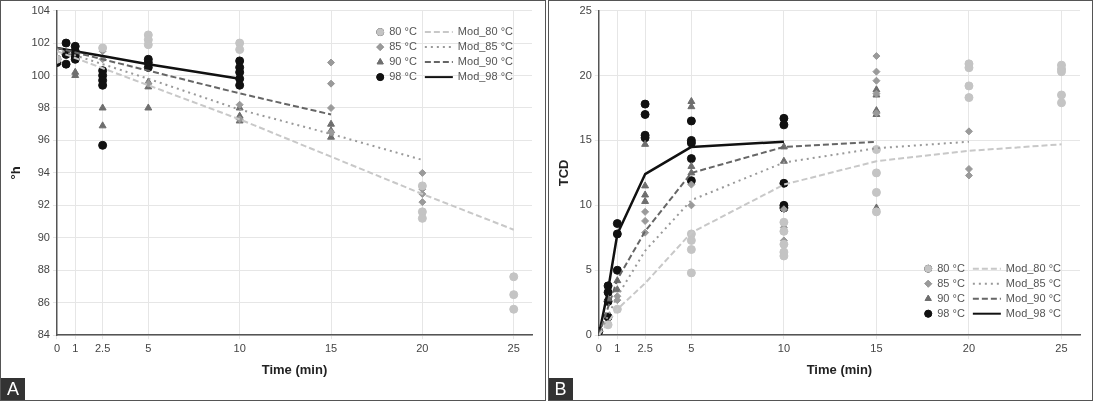 The image size is (1095, 401). I want to click on y-tick-label: 88, so click(43, 269).